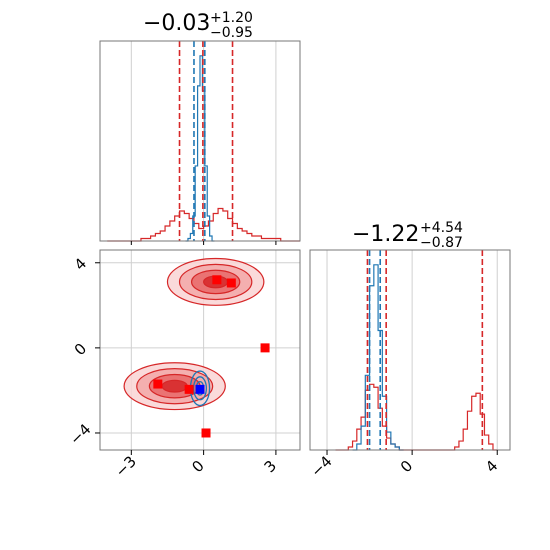 This screenshot has width=550, height=550. Describe the element at coordinates (176, 23) in the screenshot. I see `title-top-main: −0.03` at that location.